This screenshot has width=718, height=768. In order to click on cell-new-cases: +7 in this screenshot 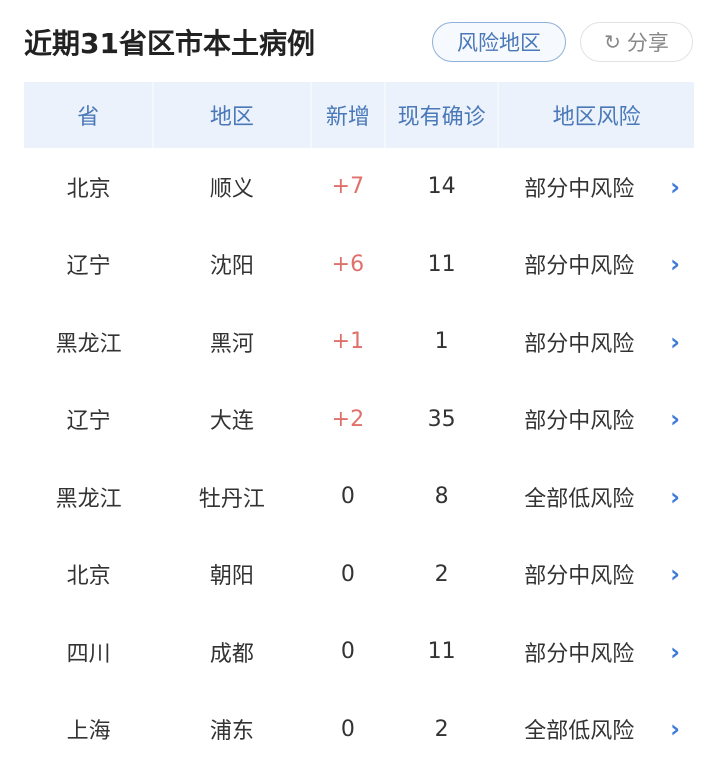, I will do `click(348, 187)`.